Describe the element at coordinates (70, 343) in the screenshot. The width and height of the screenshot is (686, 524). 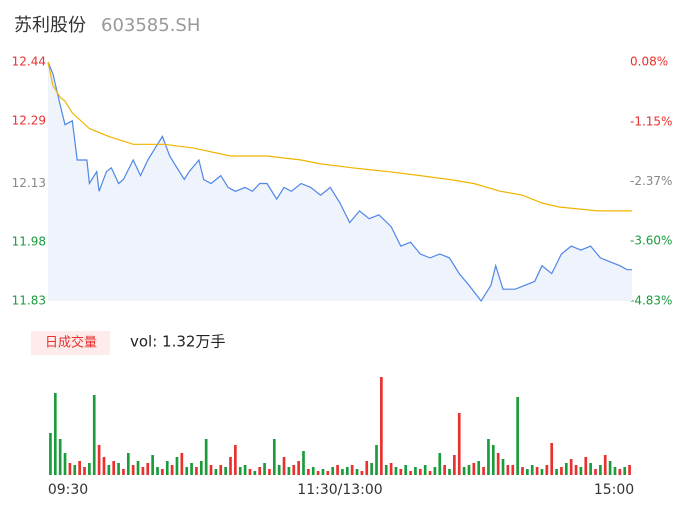
I see `label-box` at that location.